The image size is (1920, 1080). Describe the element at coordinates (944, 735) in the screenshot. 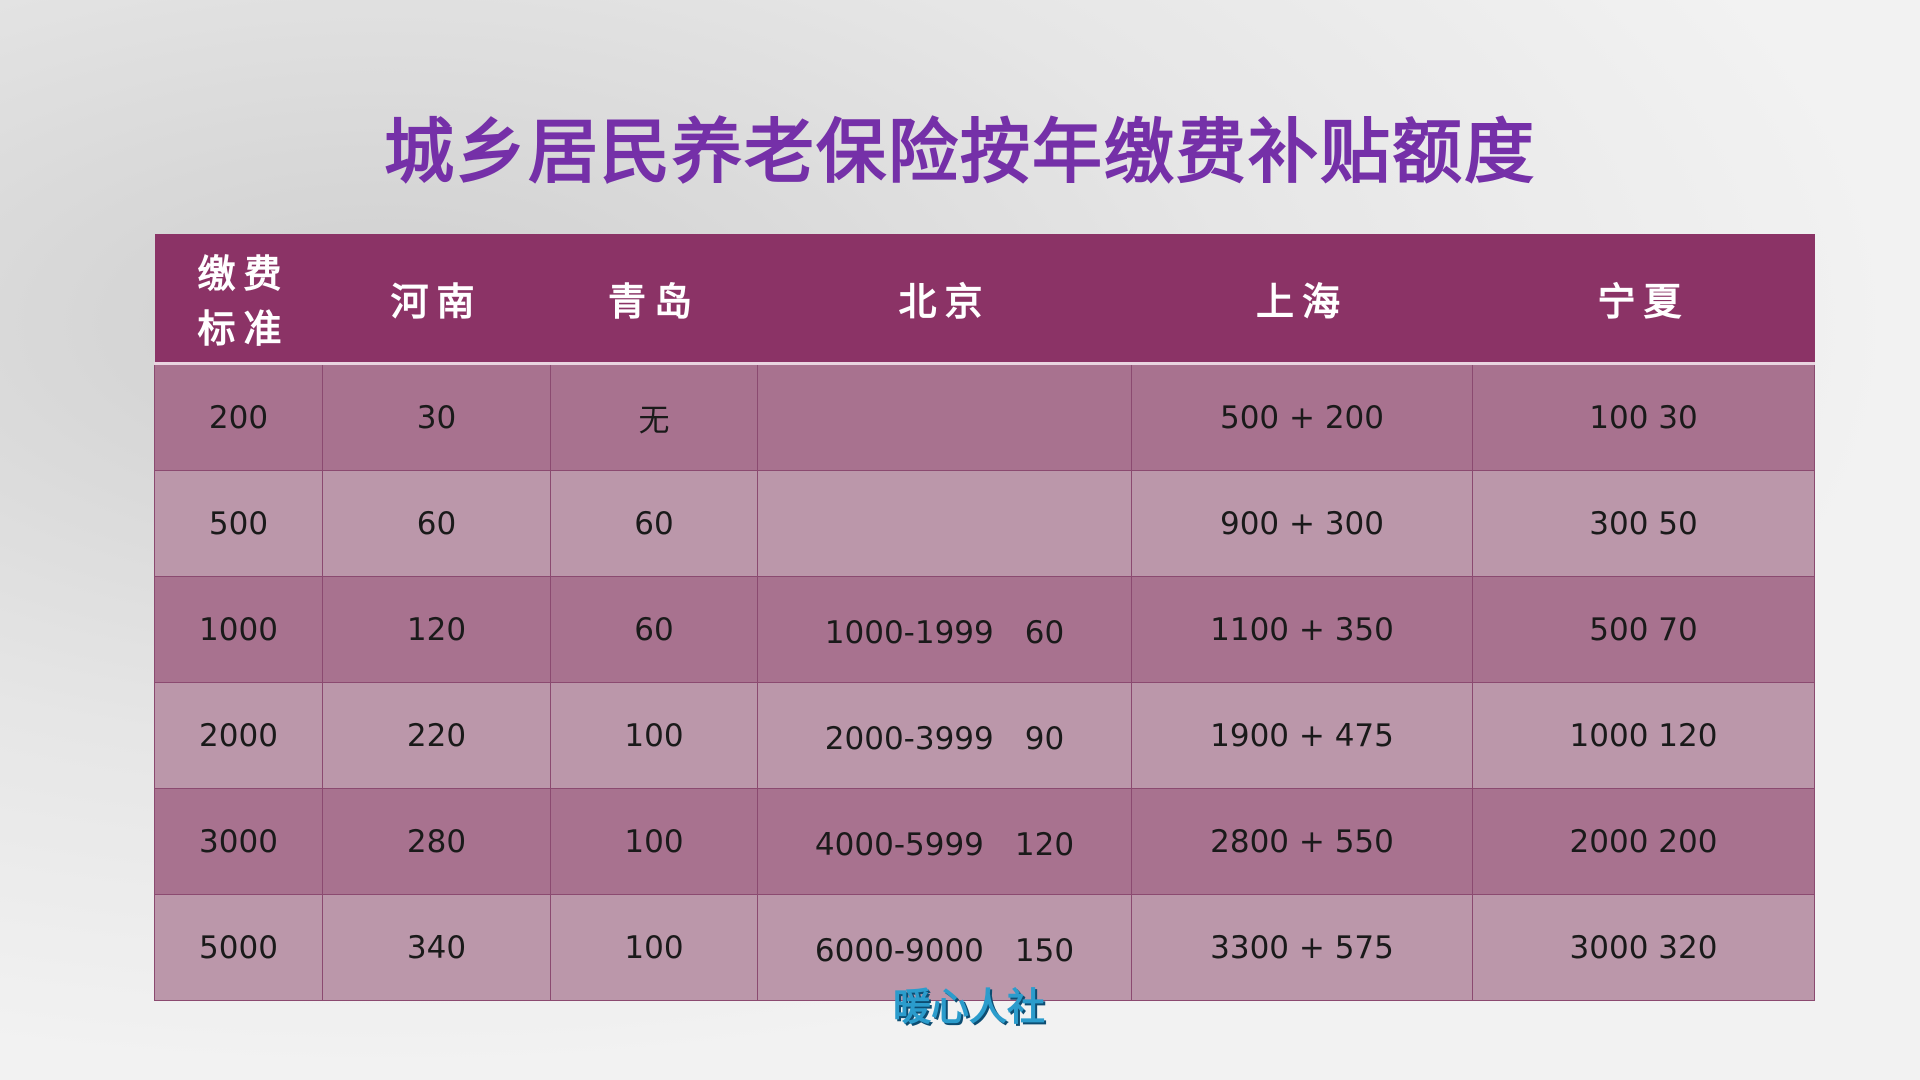

I see `table-cell: 2000-3999 90` at that location.